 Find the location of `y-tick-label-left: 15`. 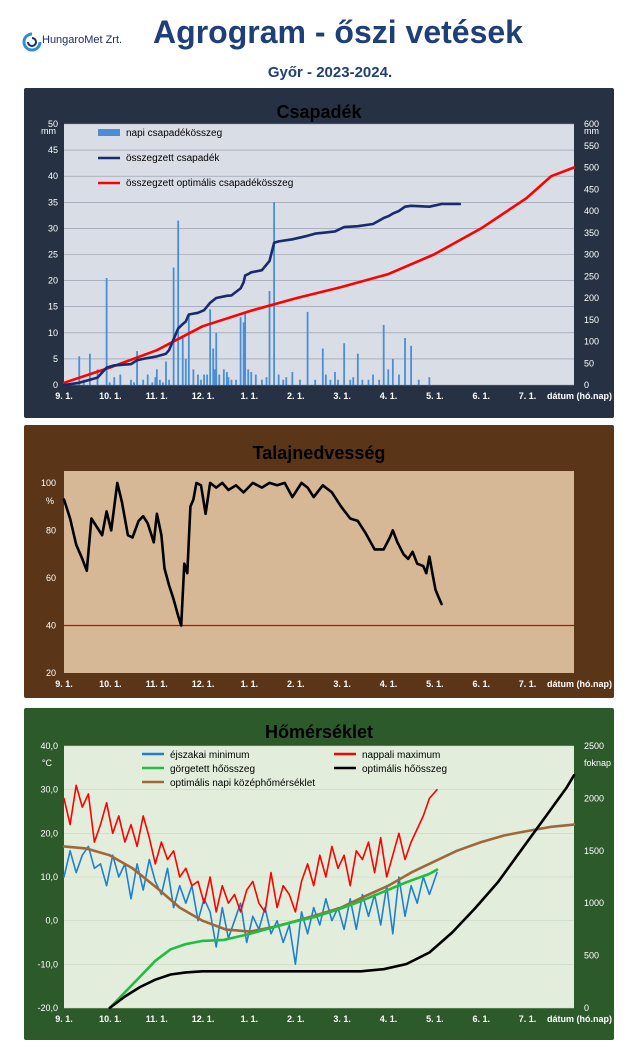

y-tick-label-left: 15 is located at coordinates (53, 307).